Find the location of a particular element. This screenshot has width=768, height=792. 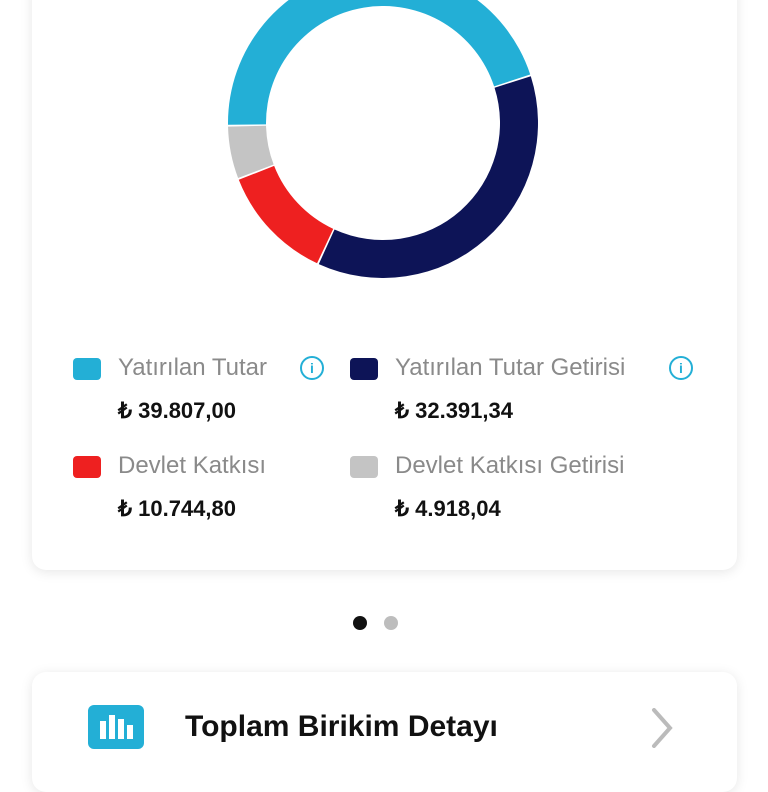

legend-label: Devlet Katkısı is located at coordinates (192, 465).